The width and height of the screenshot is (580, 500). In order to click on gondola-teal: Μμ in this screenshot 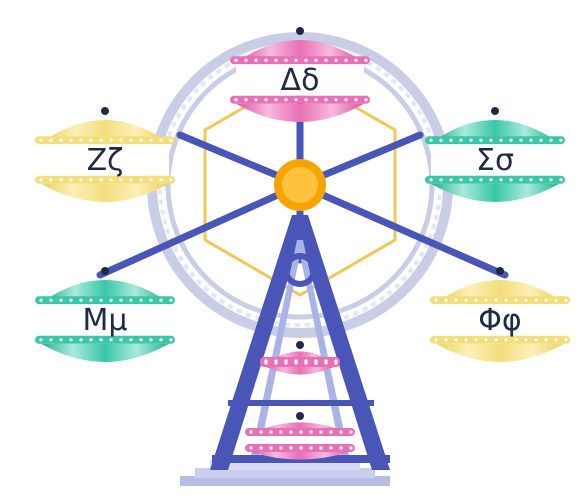, I will do `click(105, 314)`.